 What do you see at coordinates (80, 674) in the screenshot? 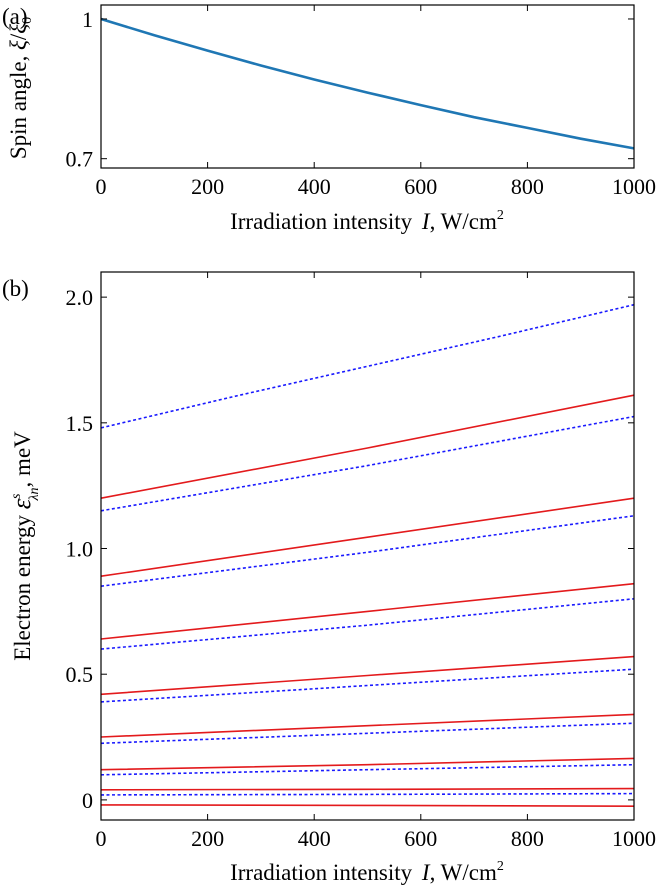
I see `panel-b-y-tick-label: 0.5` at bounding box center [80, 674].